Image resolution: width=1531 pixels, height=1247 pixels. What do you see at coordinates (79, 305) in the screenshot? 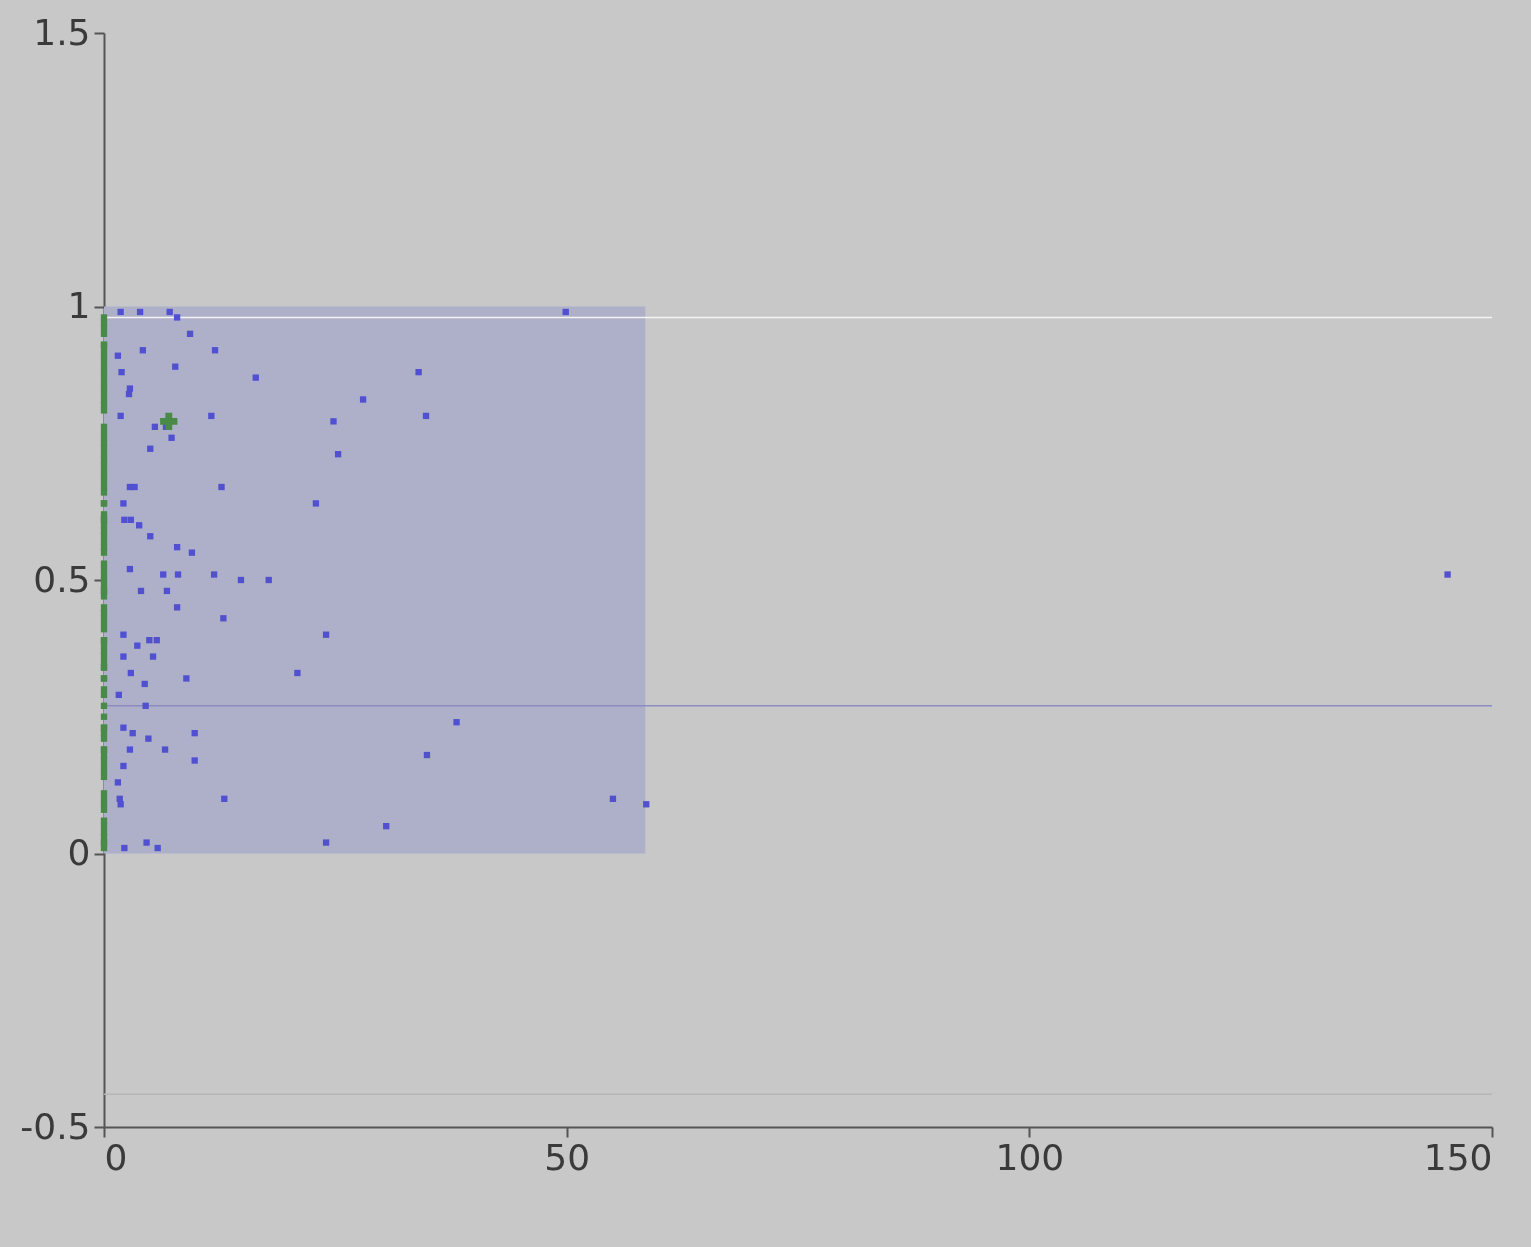
I see `y-tick-label: 1` at bounding box center [79, 305].